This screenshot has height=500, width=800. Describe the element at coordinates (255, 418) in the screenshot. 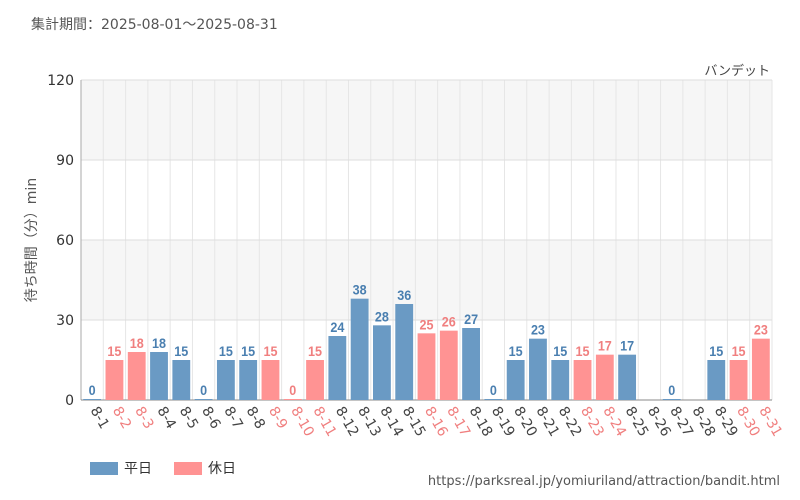

I see `x-tick-label: 8-8` at that location.